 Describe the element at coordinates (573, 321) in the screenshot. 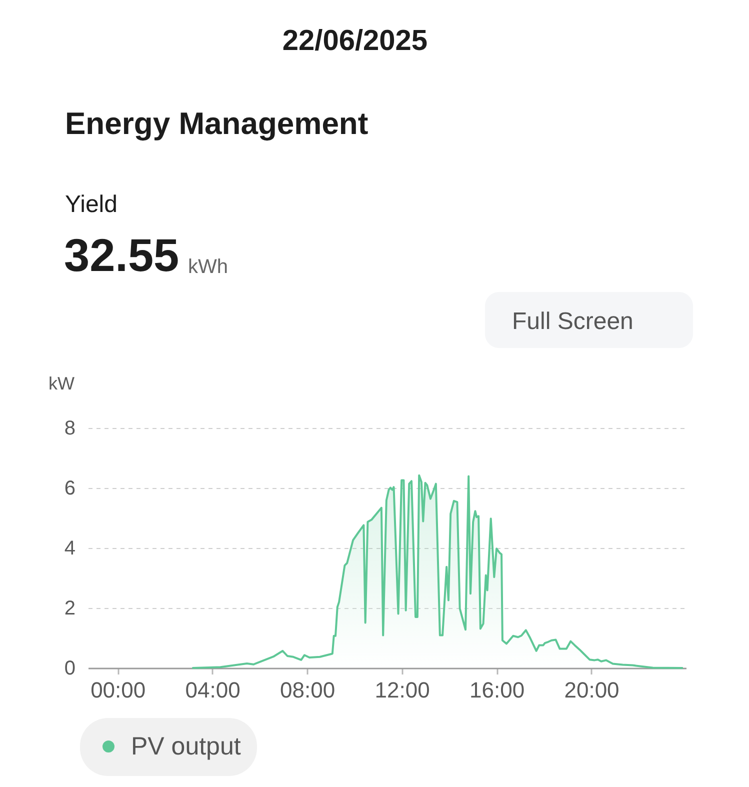

I see `text: Full Screen` at that location.